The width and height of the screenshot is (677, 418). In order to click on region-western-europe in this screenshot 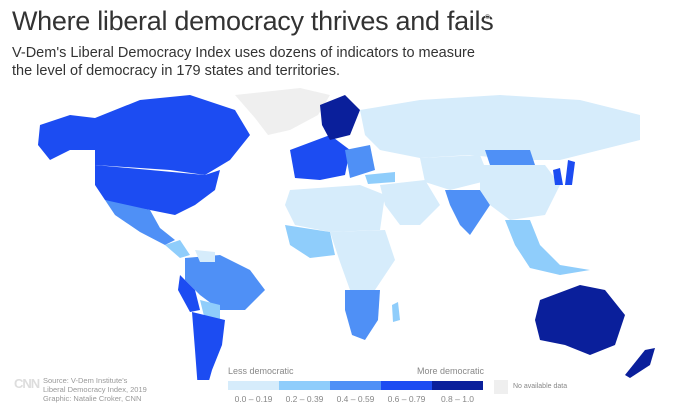, I will do `click(320, 157)`.